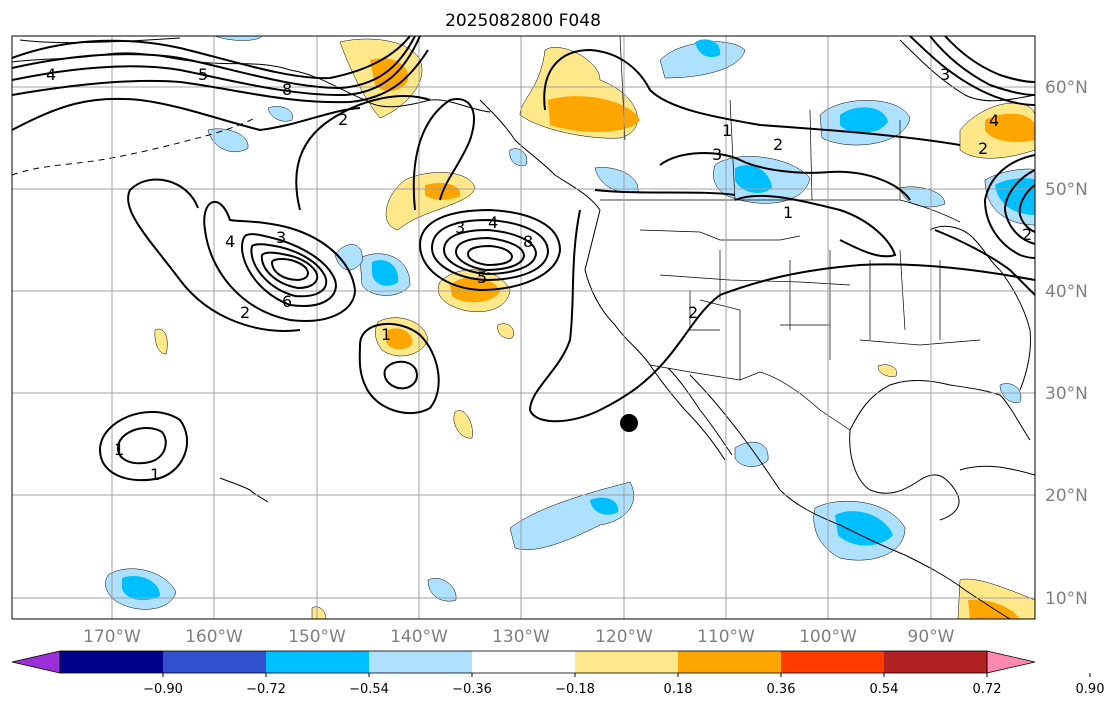 The width and height of the screenshot is (1105, 712). What do you see at coordinates (287, 301) in the screenshot?
I see `contour-label: 6` at bounding box center [287, 301].